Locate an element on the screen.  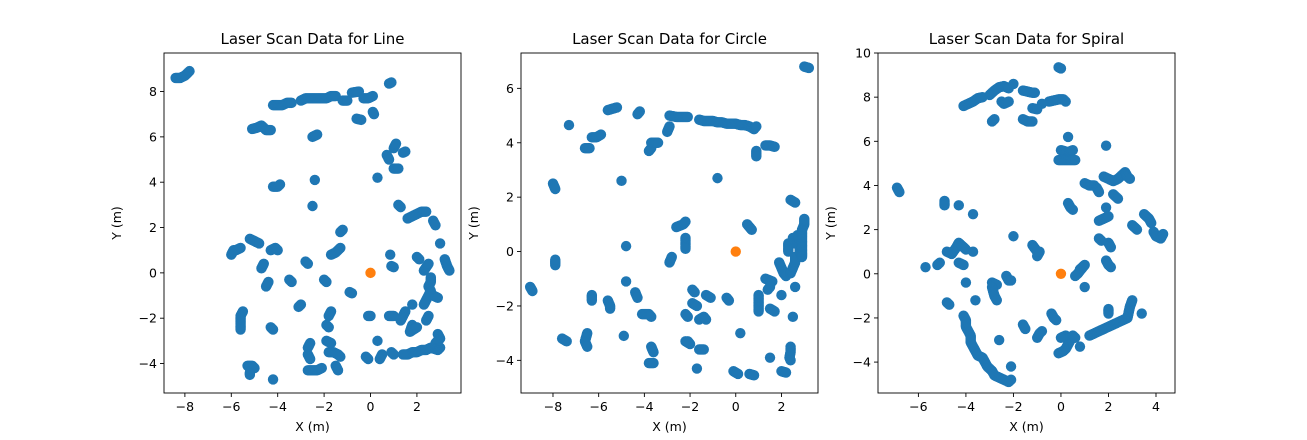
y-tick-label: 4 is located at coordinates (510, 142).